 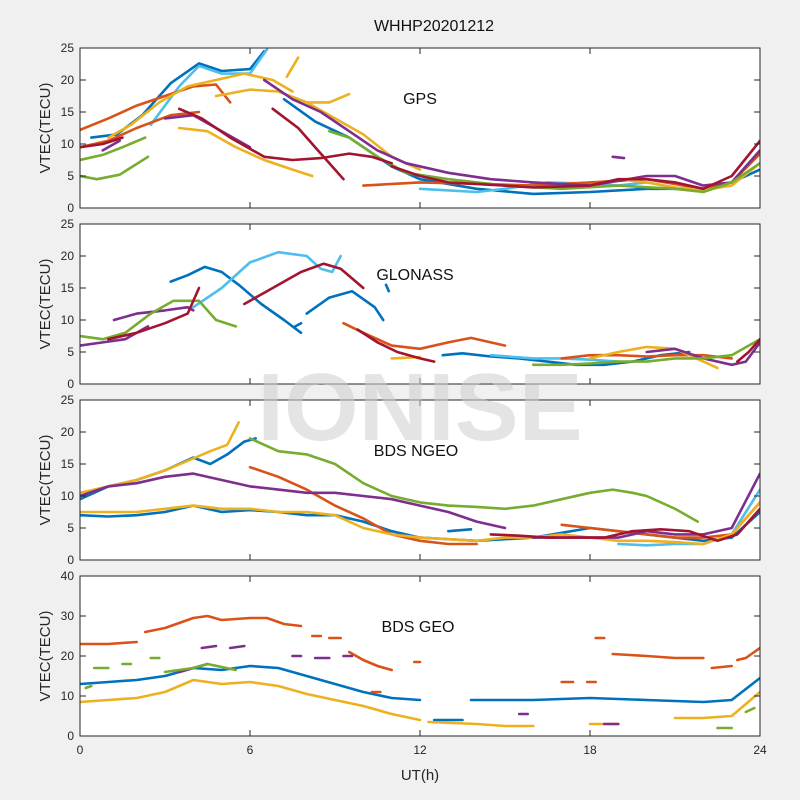 I want to click on figure-title: WHHP20201212, so click(x=434, y=26).